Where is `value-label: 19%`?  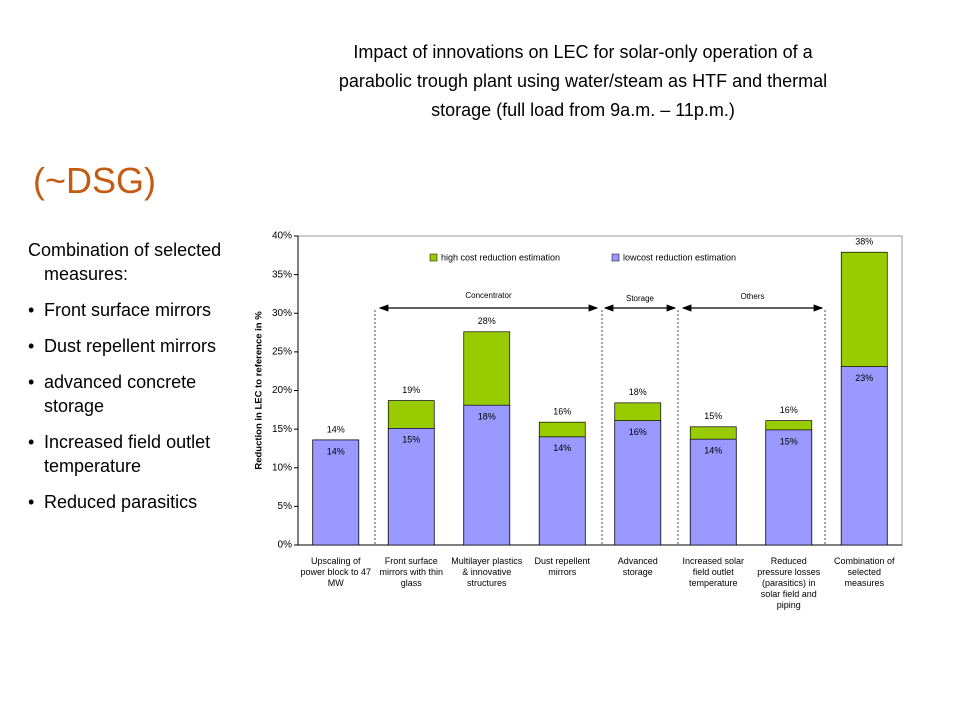 value-label: 19% is located at coordinates (411, 390).